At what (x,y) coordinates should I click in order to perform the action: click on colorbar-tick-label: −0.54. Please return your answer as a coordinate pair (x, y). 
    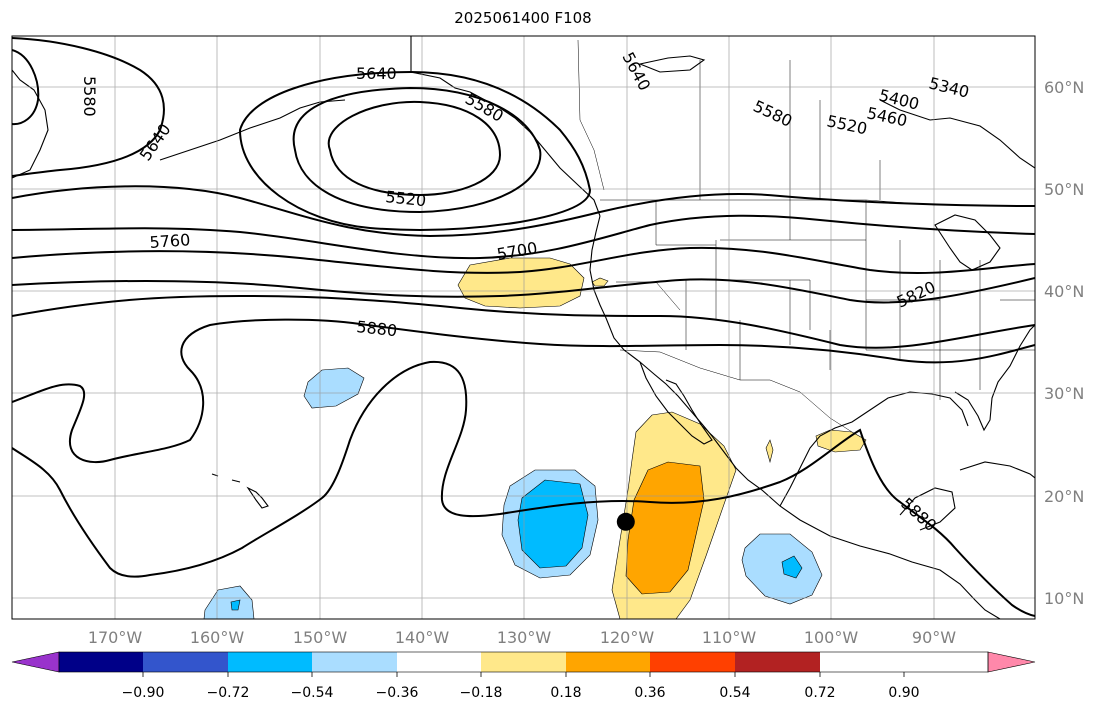
    Looking at the image, I should click on (312, 693).